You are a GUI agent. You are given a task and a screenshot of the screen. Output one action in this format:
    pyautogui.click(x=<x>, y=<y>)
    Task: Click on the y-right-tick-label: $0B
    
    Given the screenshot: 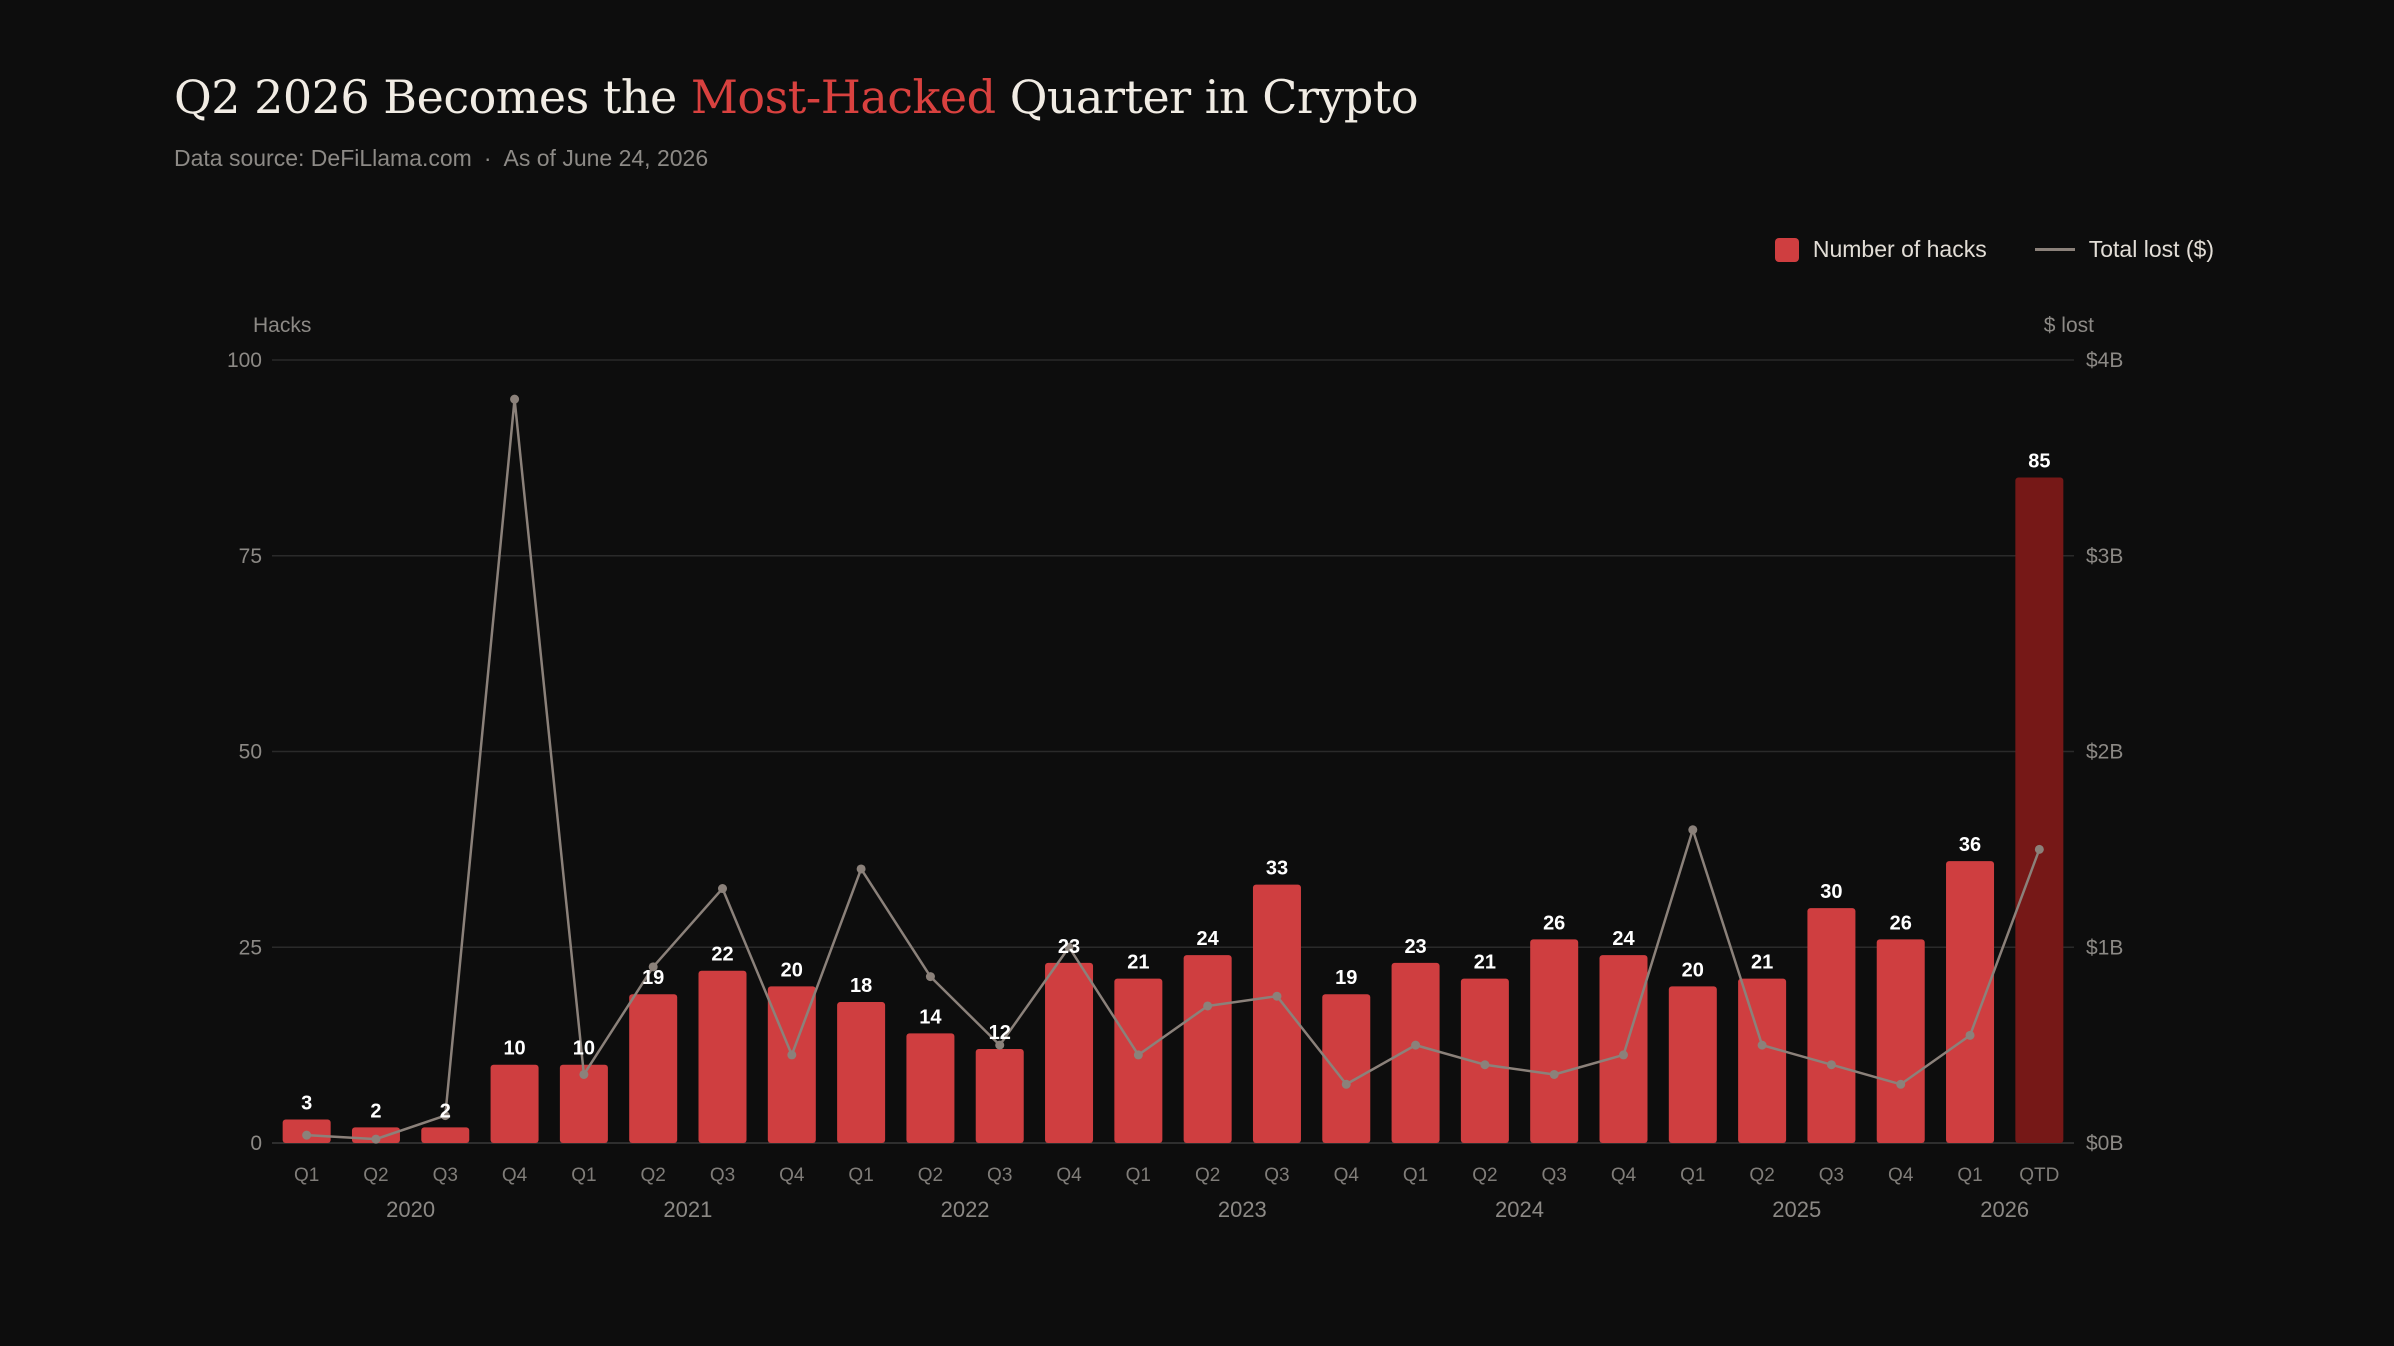 What is the action you would take?
    pyautogui.click(x=2104, y=1143)
    